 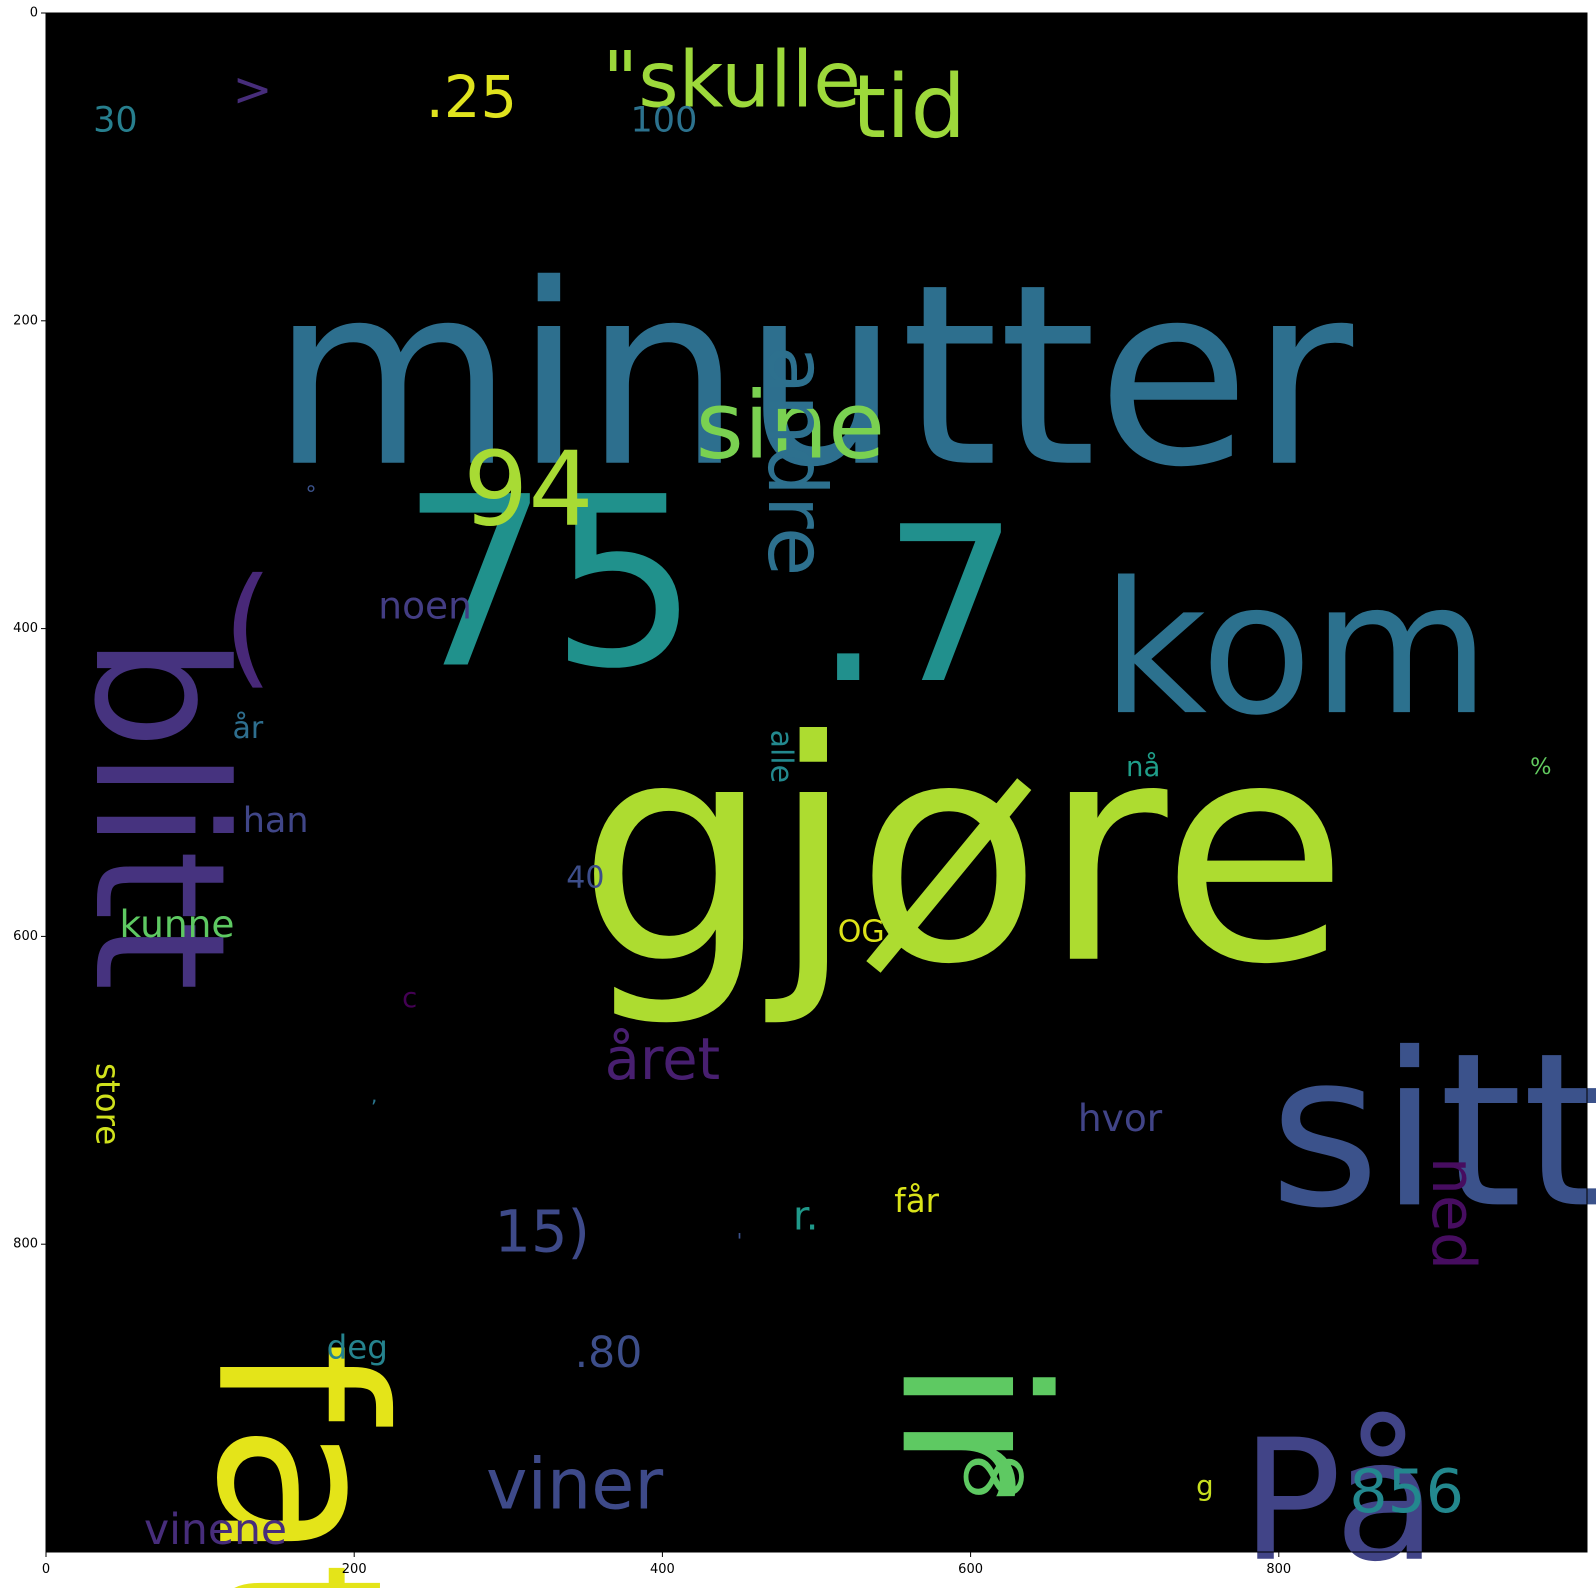 What do you see at coordinates (740, 1241) in the screenshot?
I see `word-40: '` at bounding box center [740, 1241].